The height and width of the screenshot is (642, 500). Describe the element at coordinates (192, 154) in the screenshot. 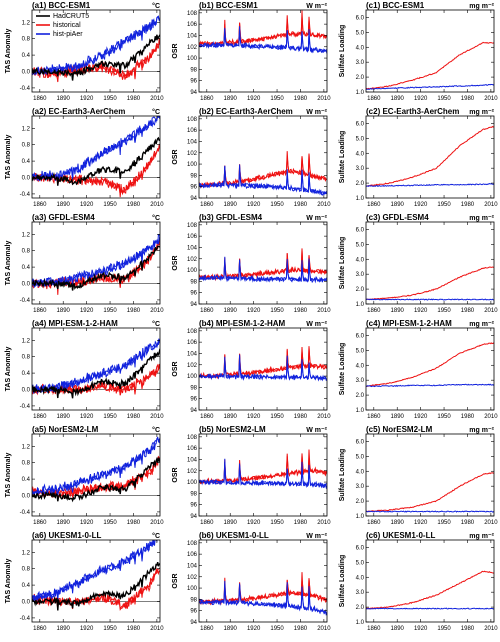

I see `y-tick-label: 102` at that location.